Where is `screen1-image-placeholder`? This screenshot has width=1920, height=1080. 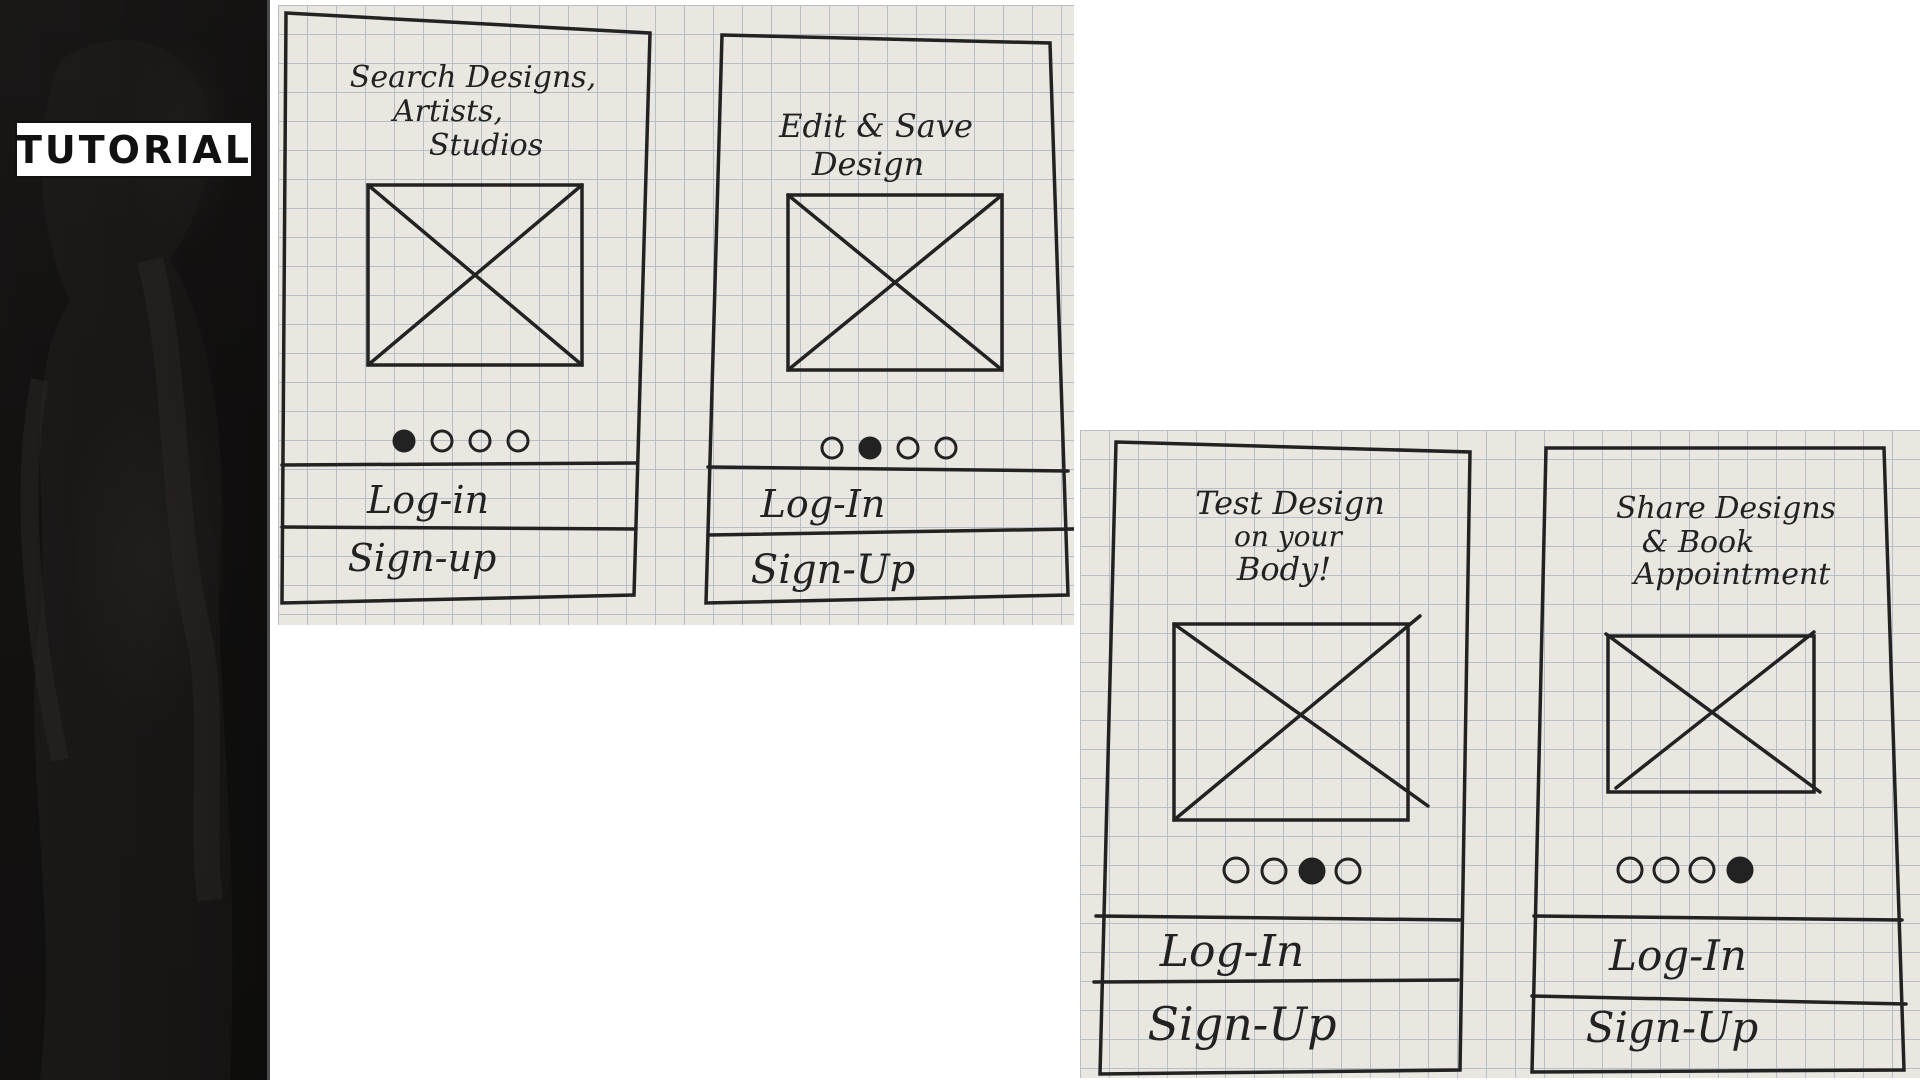
screen1-image-placeholder is located at coordinates (475, 275).